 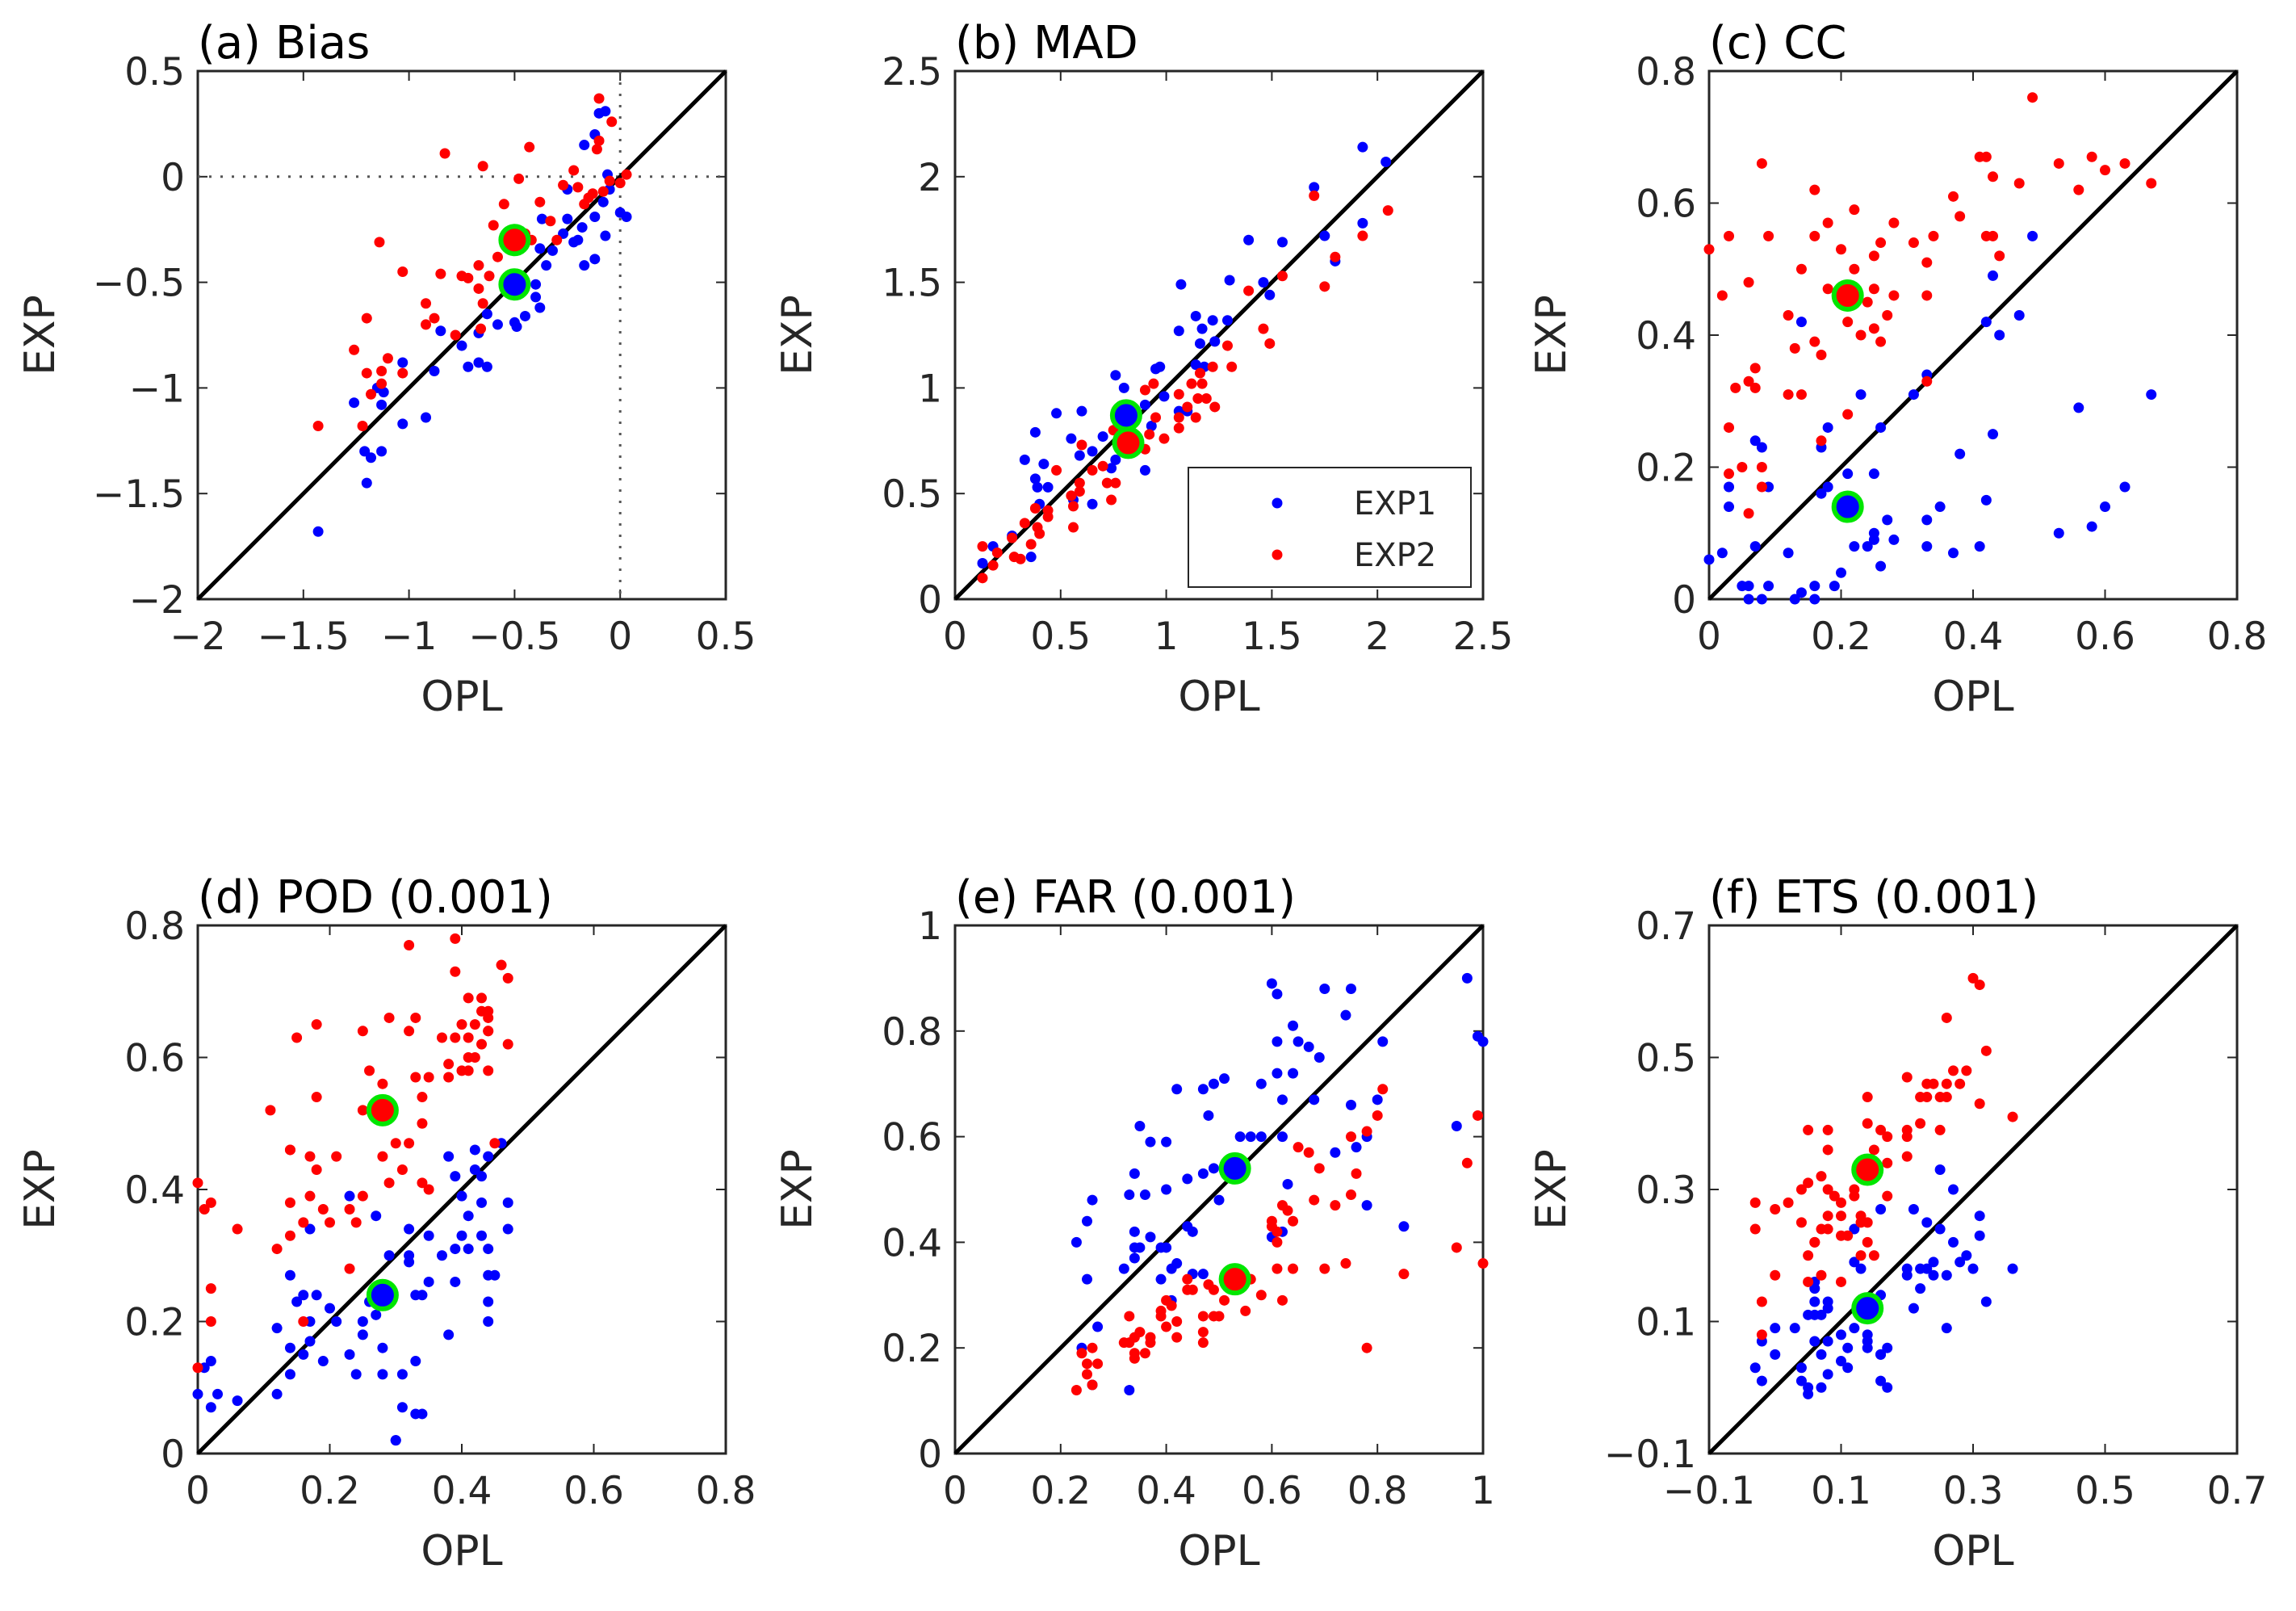 I want to click on y-axis-label: EXP, so click(x=1551, y=335).